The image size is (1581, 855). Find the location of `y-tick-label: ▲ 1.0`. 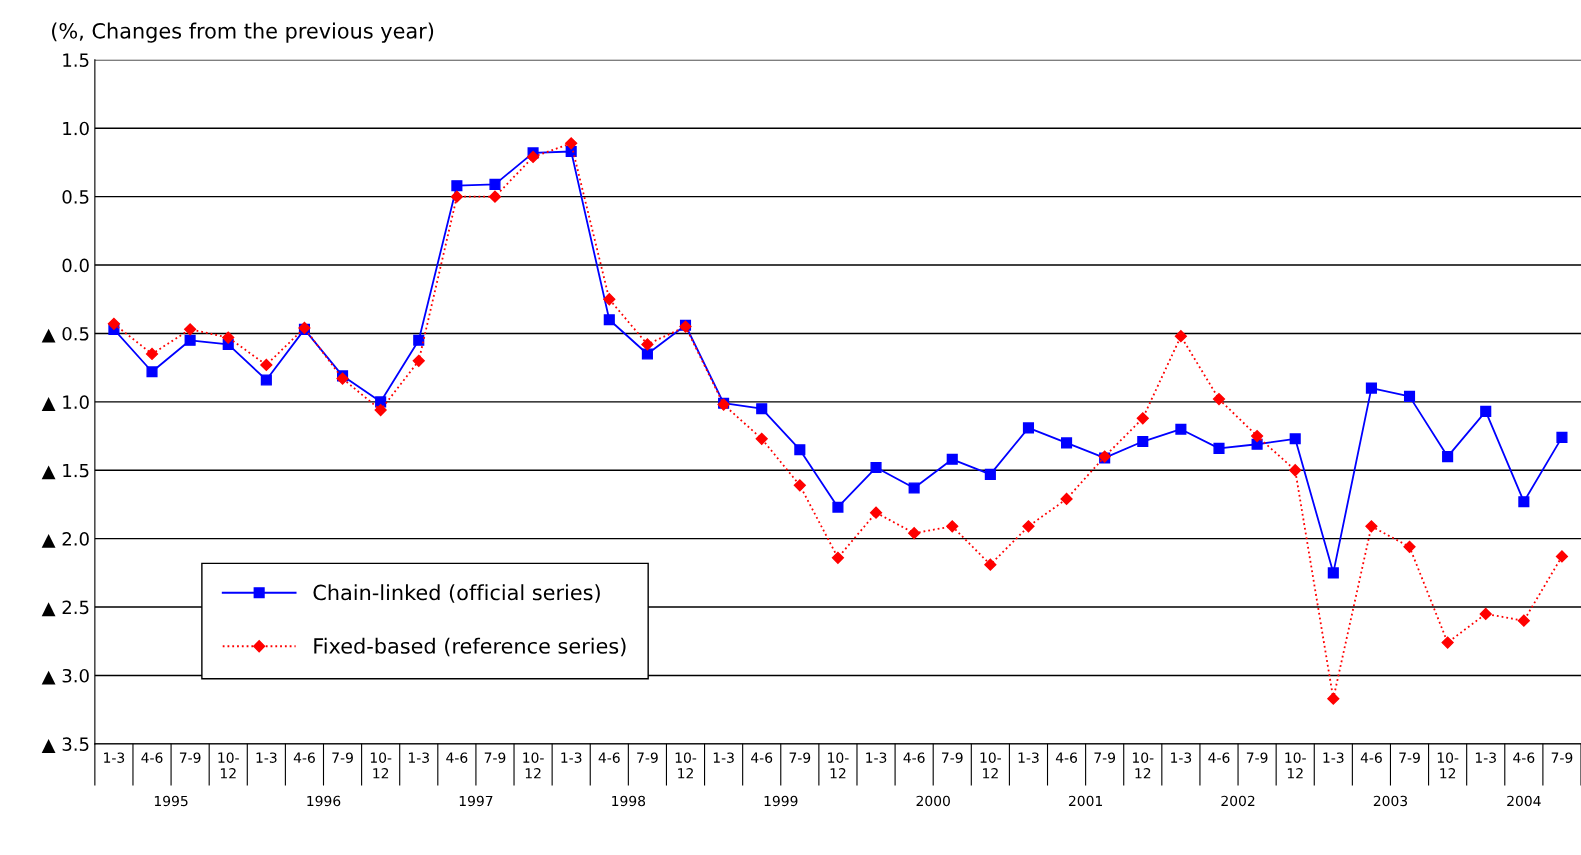

y-tick-label: ▲ 1.0 is located at coordinates (65, 403).